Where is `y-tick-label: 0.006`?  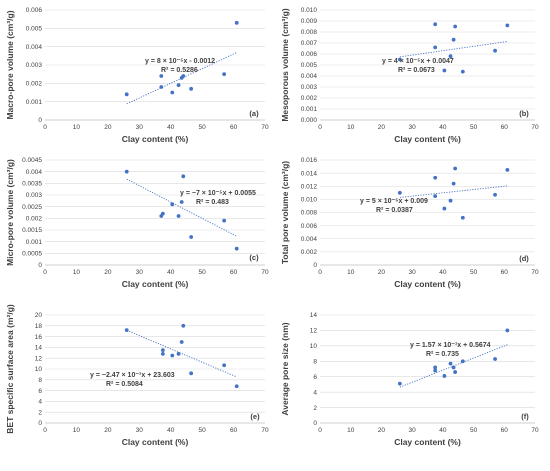 y-tick-label: 0.006 is located at coordinates (309, 54).